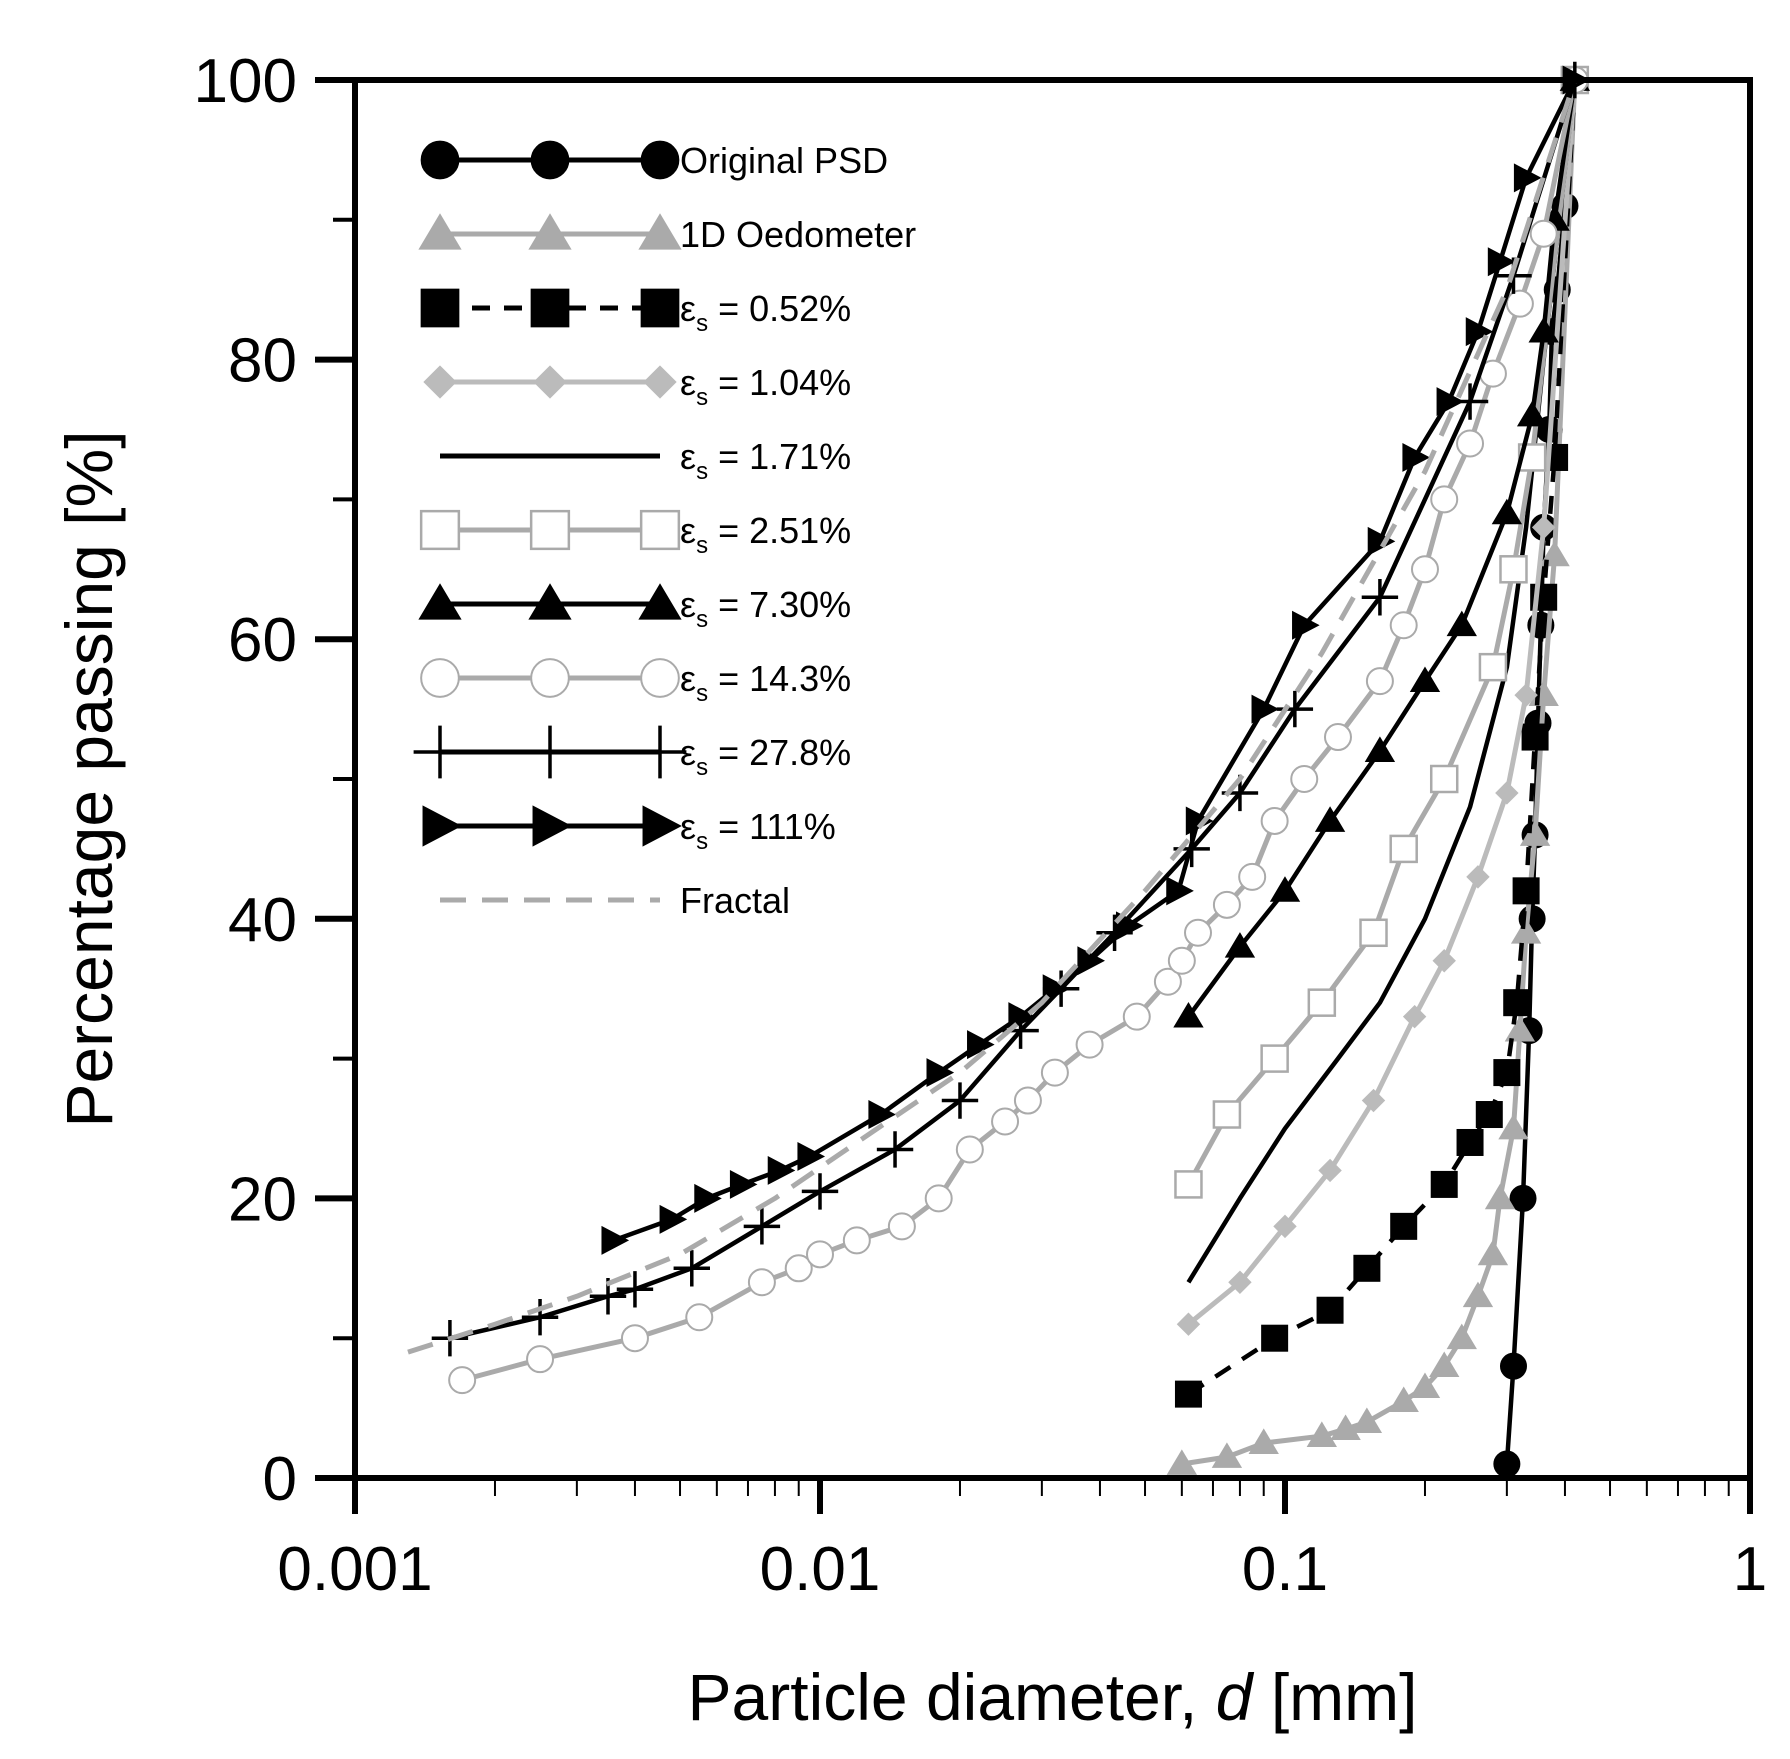  I want to click on legend-label: εs = 1.71%, so click(765, 460).